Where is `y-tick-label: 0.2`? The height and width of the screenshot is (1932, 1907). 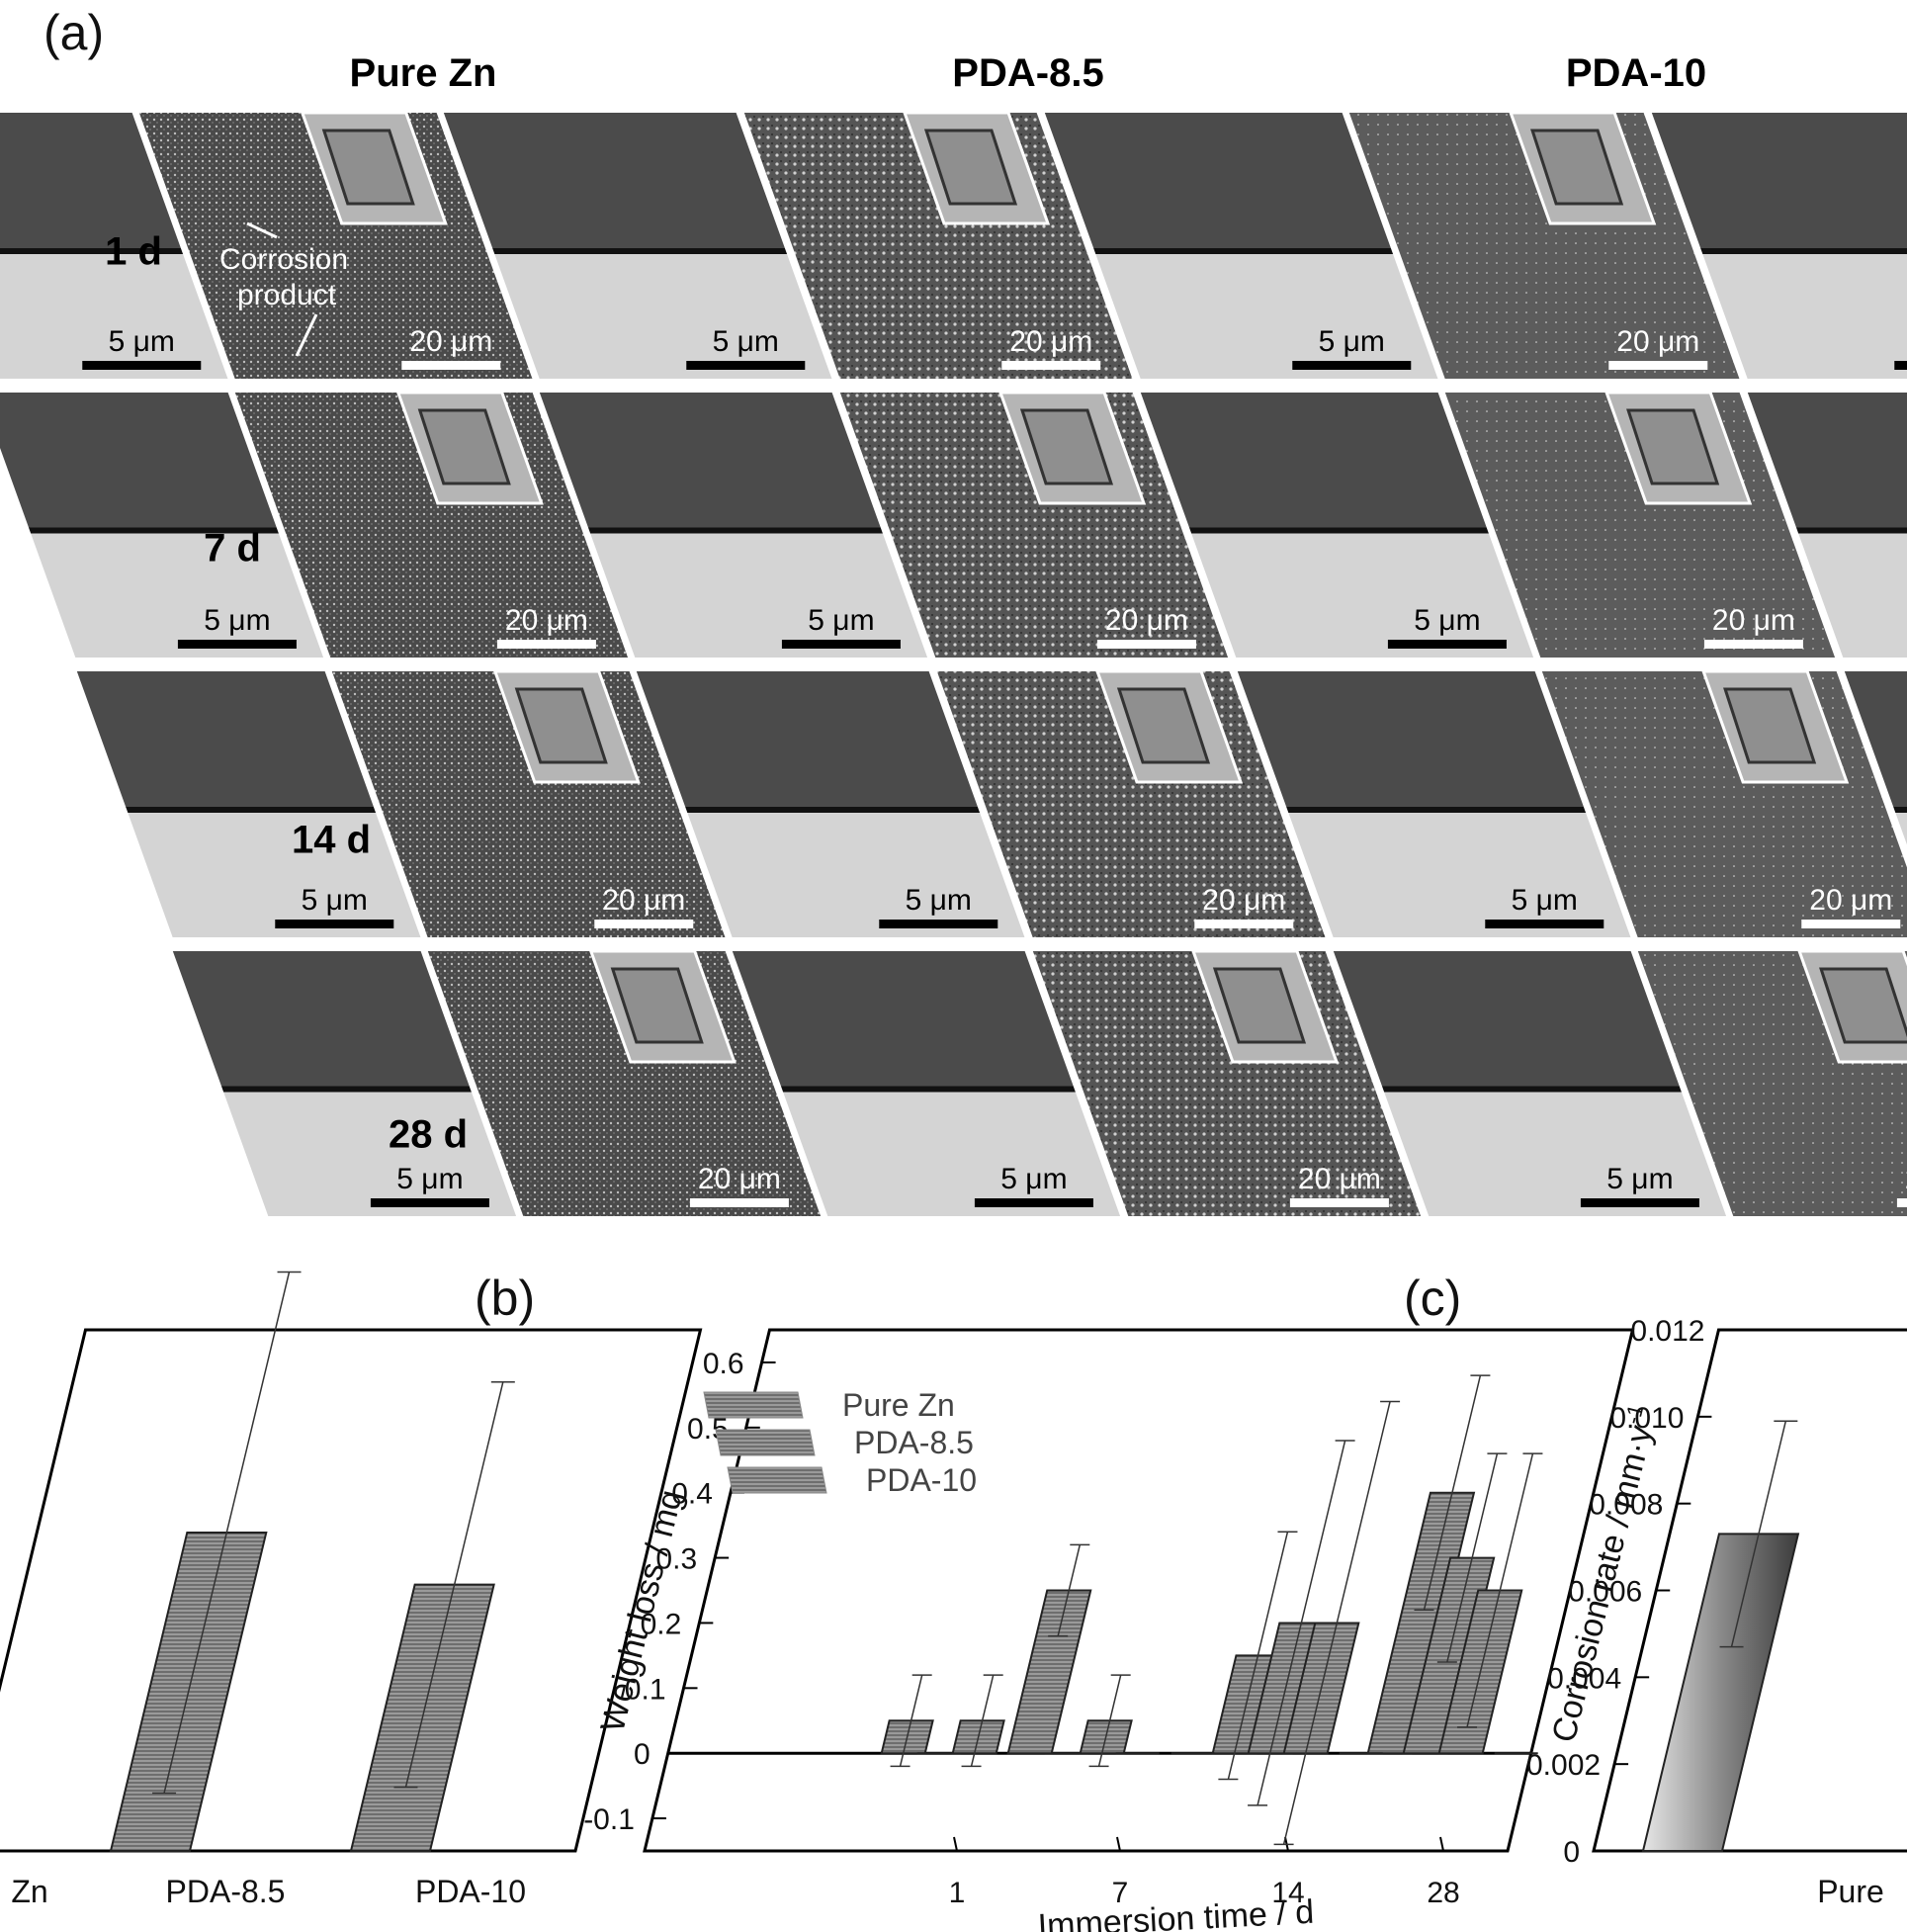
y-tick-label: 0.2 is located at coordinates (661, 1624).